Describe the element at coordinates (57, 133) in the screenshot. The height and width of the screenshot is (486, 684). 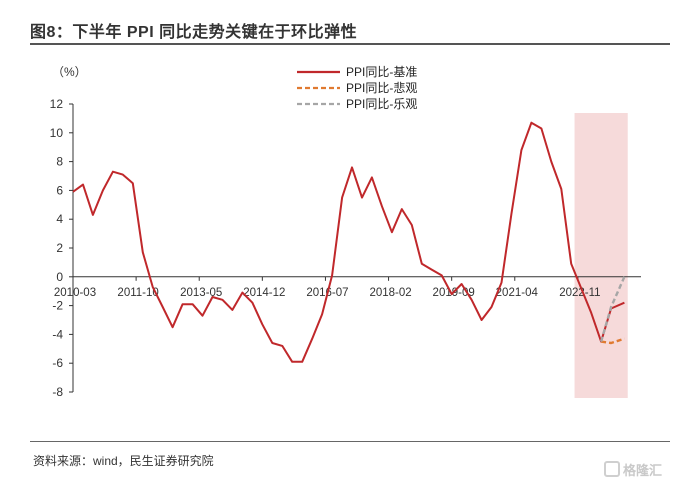
I see `y-tick-label: 10` at that location.